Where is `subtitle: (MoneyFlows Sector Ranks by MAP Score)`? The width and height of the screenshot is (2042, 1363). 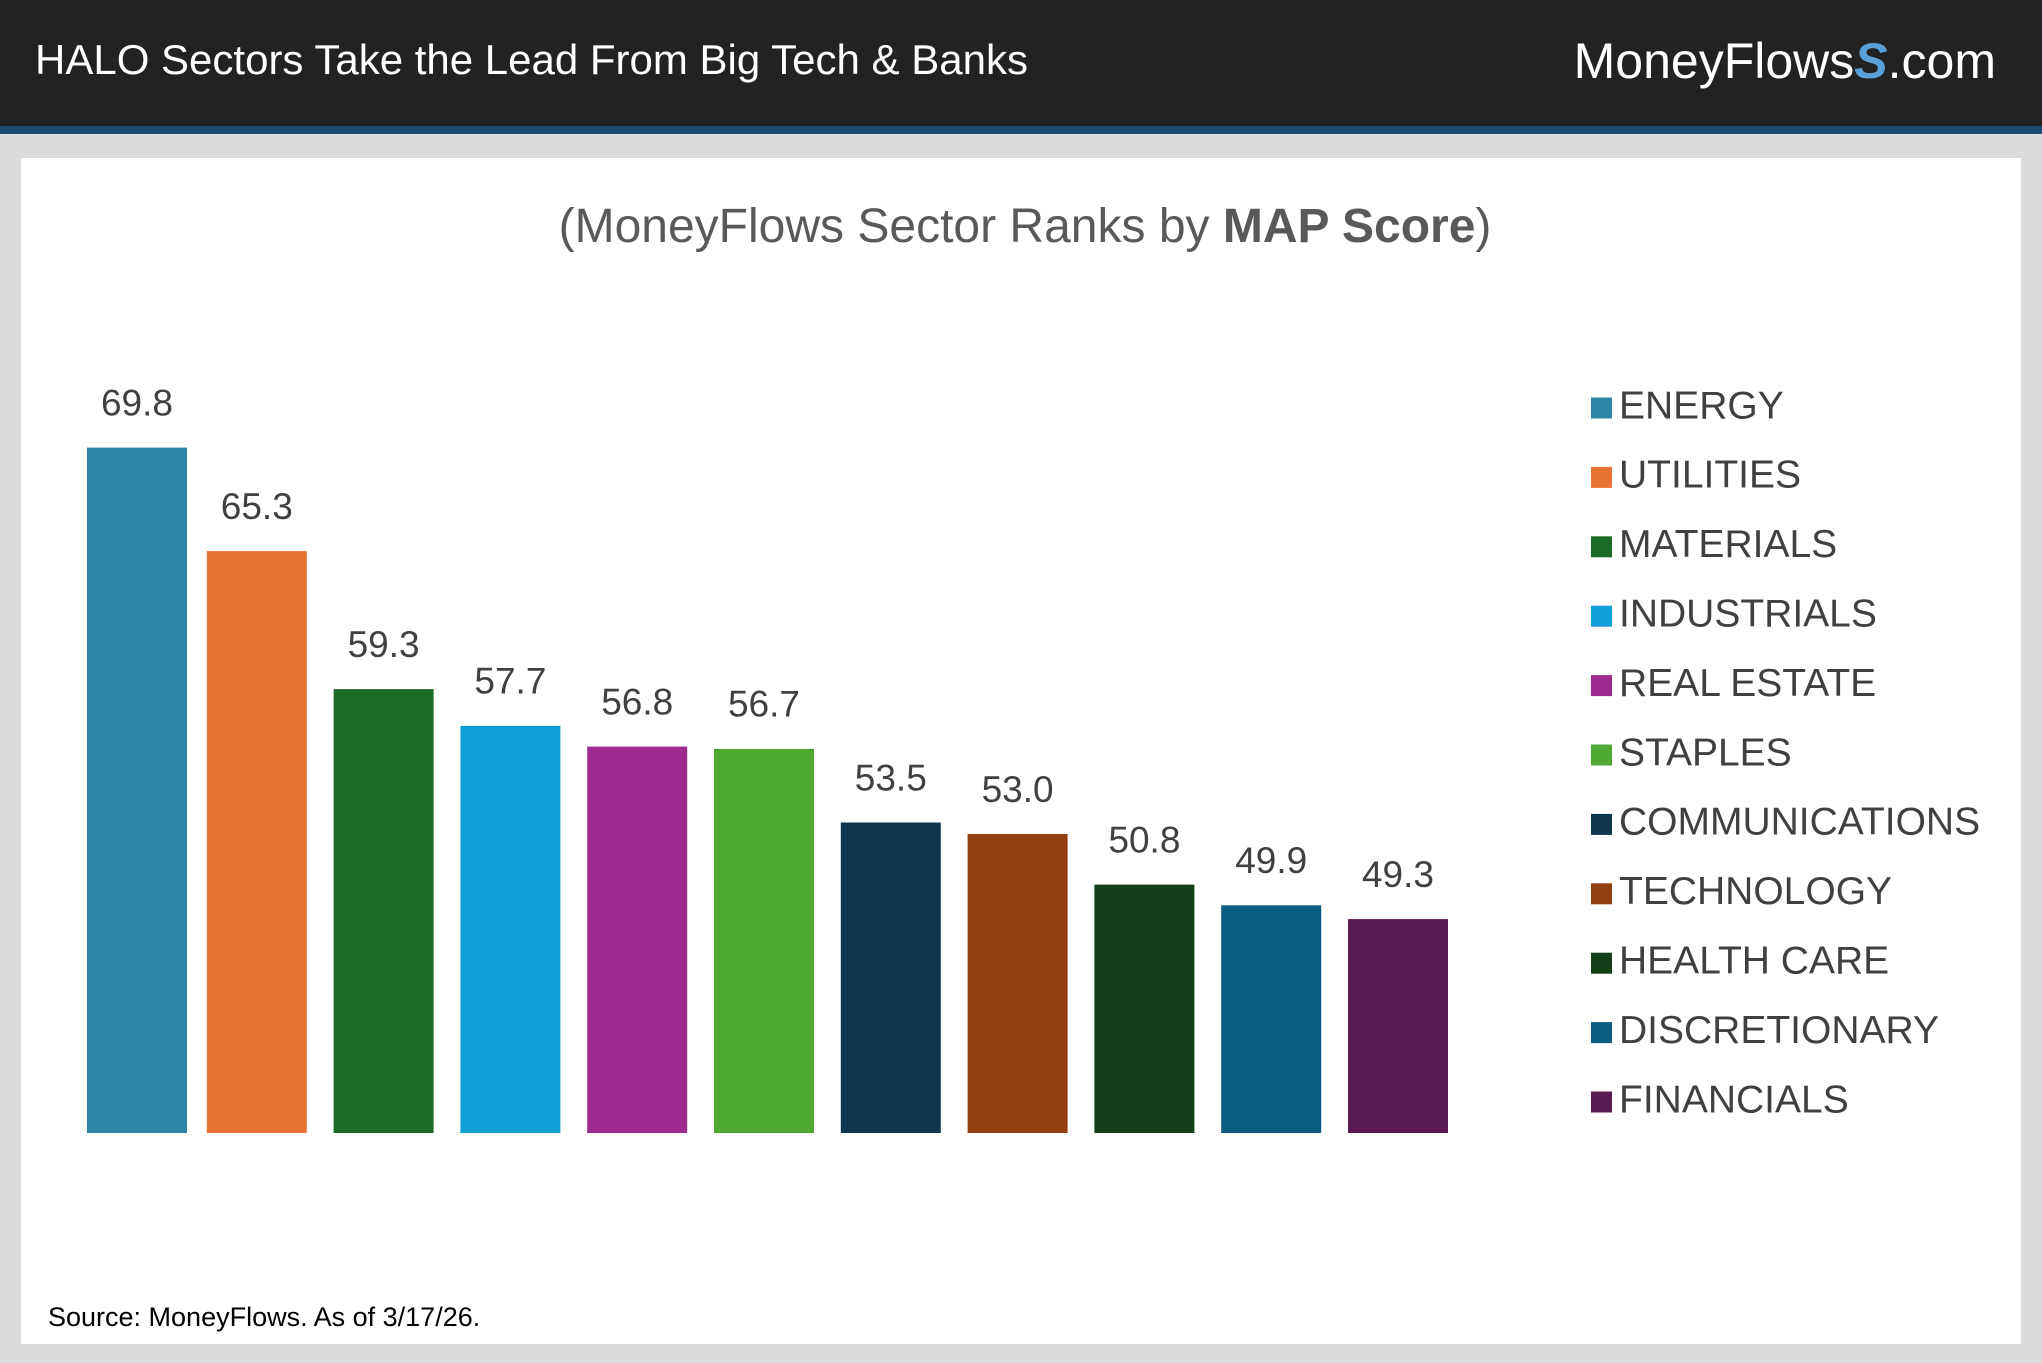
subtitle: (MoneyFlows Sector Ranks by MAP Score) is located at coordinates (1025, 226).